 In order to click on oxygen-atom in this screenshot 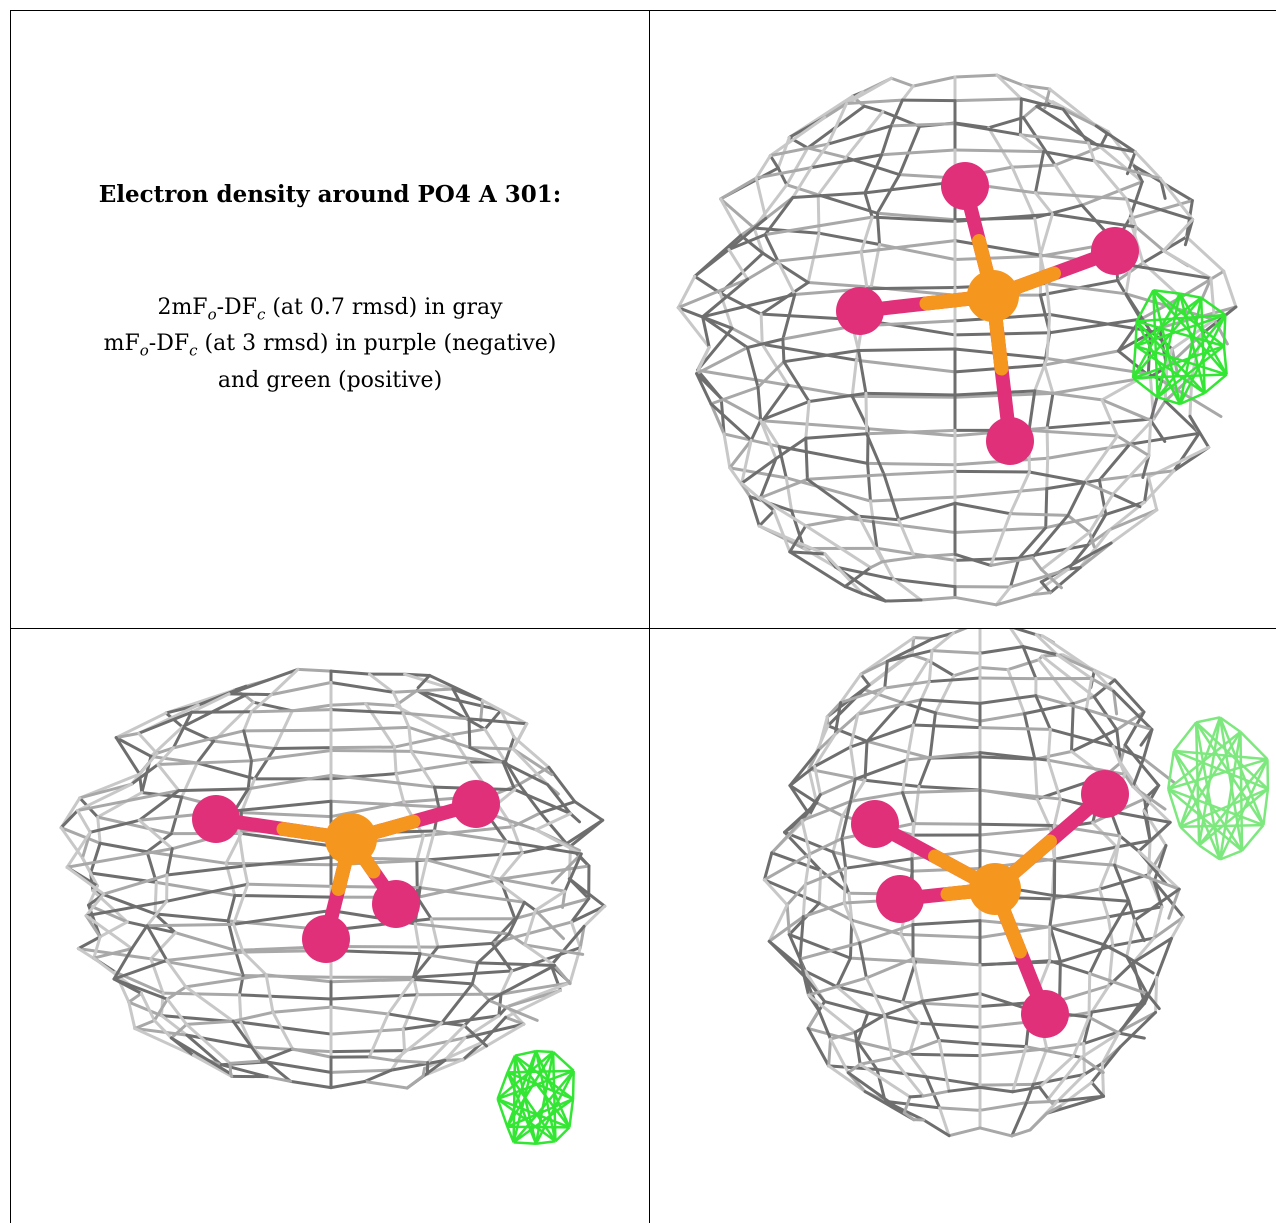, I will do `click(476, 804)`.